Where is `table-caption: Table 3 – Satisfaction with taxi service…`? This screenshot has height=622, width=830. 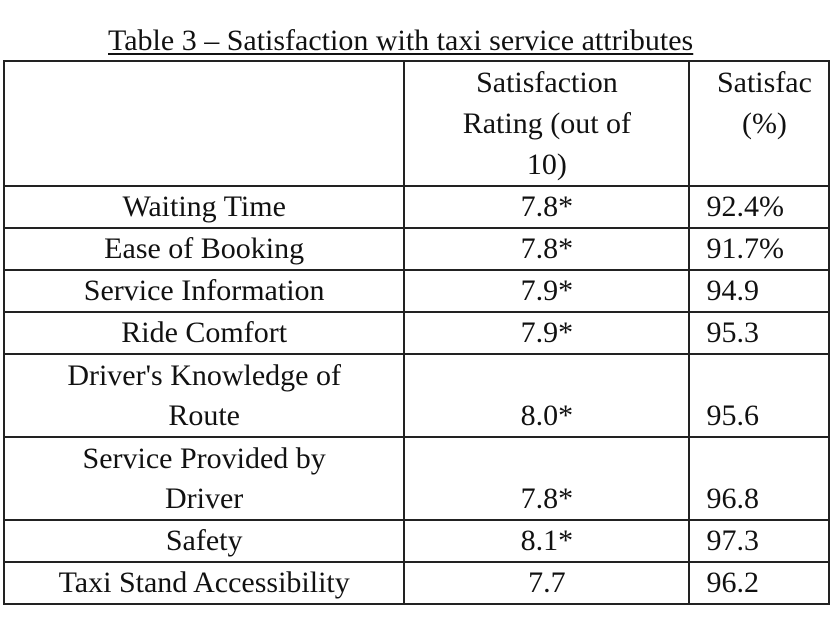
table-caption: Table 3 – Satisfaction with taxi service… is located at coordinates (401, 40).